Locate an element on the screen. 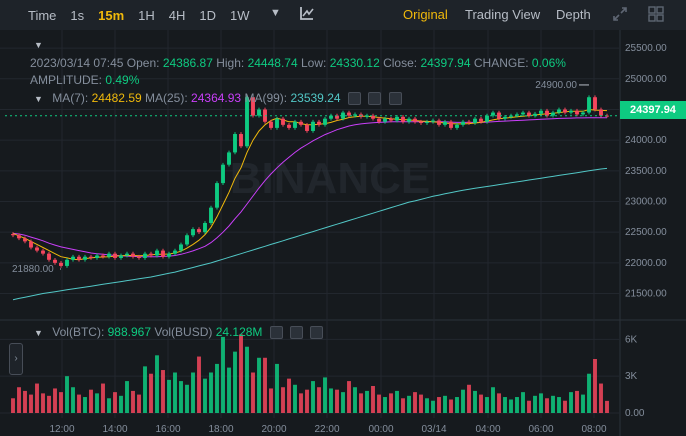  timeframe-1s: 1s is located at coordinates (77, 15).